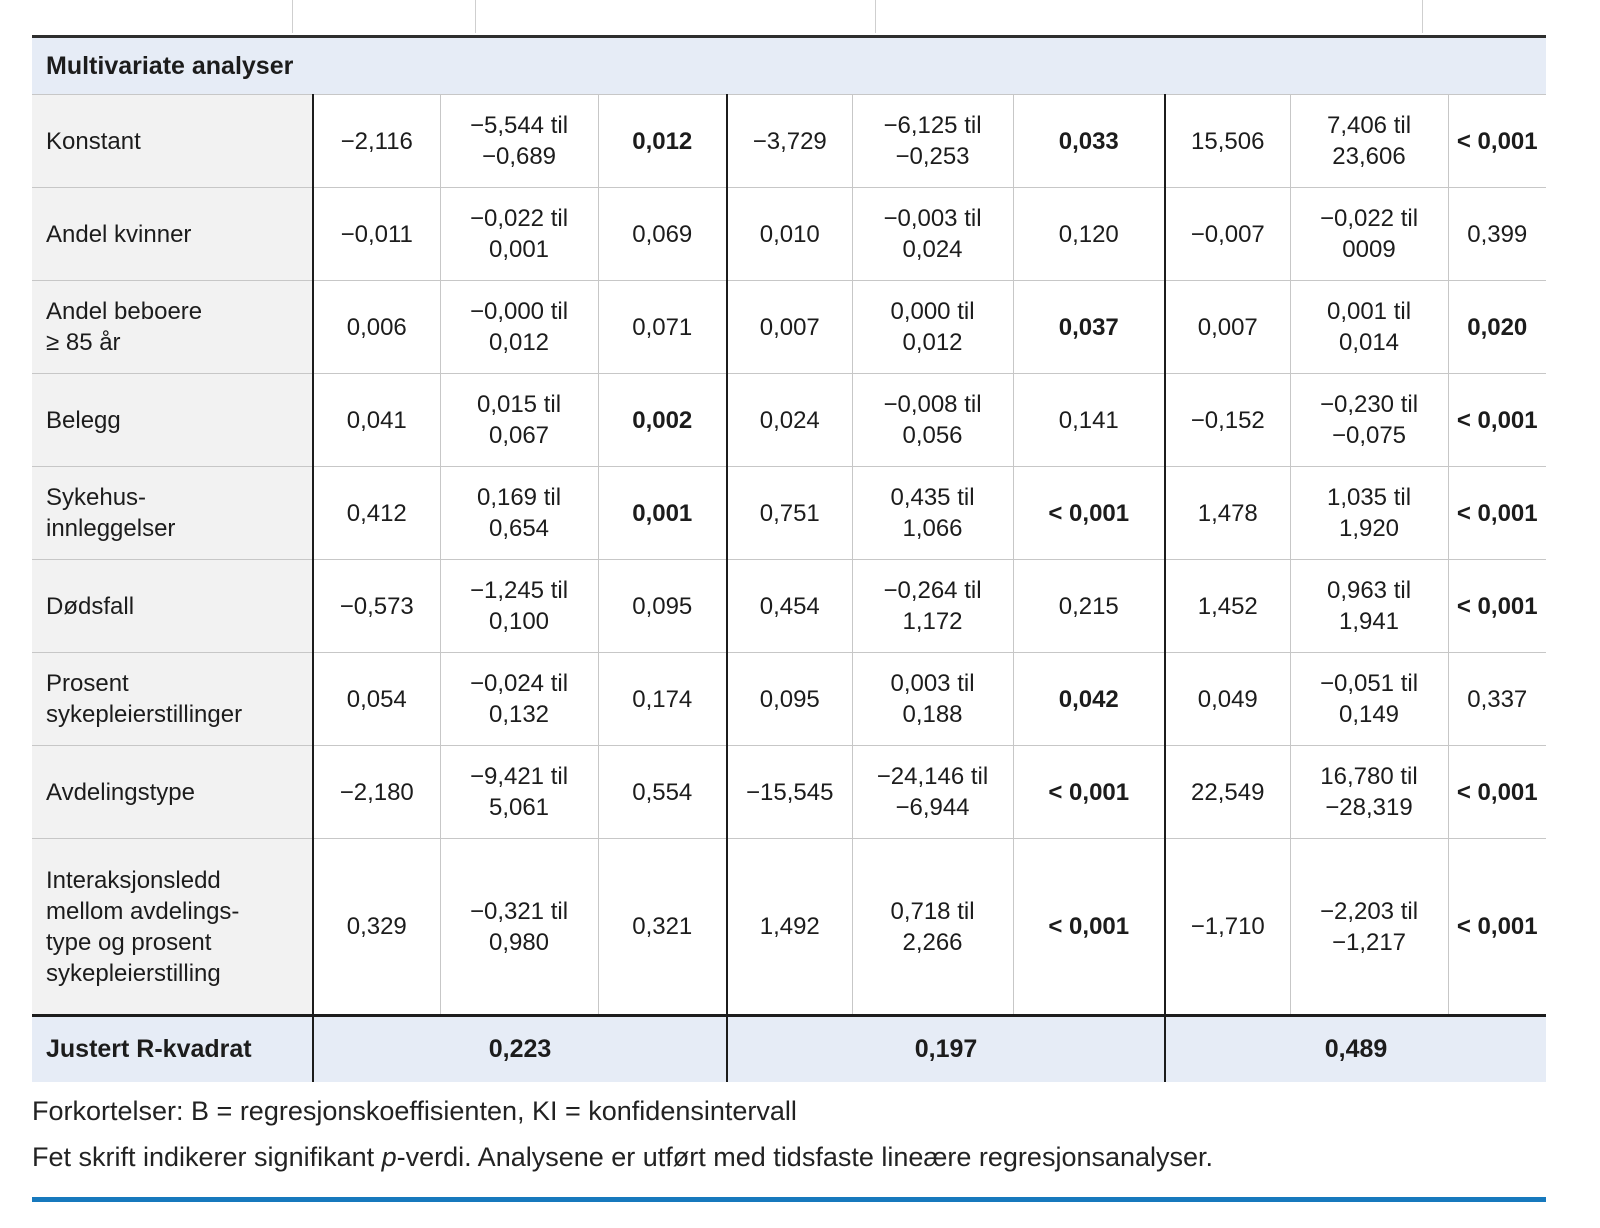 The width and height of the screenshot is (1600, 1228). What do you see at coordinates (172, 234) in the screenshot?
I see `row-label: Andel kvinner` at bounding box center [172, 234].